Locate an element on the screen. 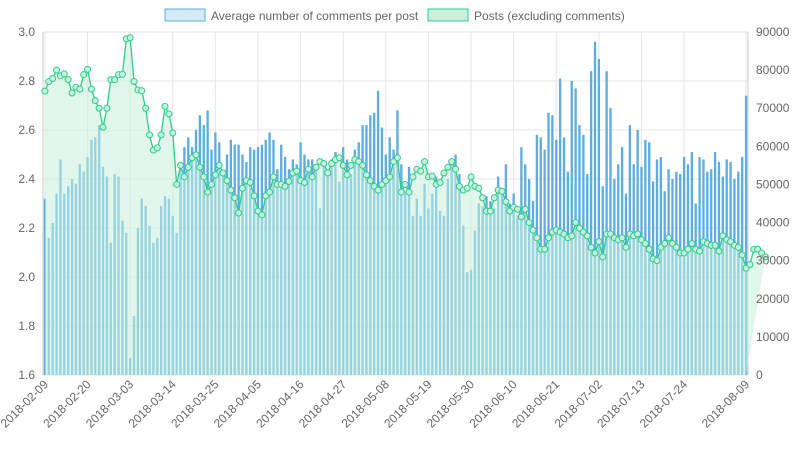 The width and height of the screenshot is (798, 450). legend-swatch-posts is located at coordinates (448, 15).